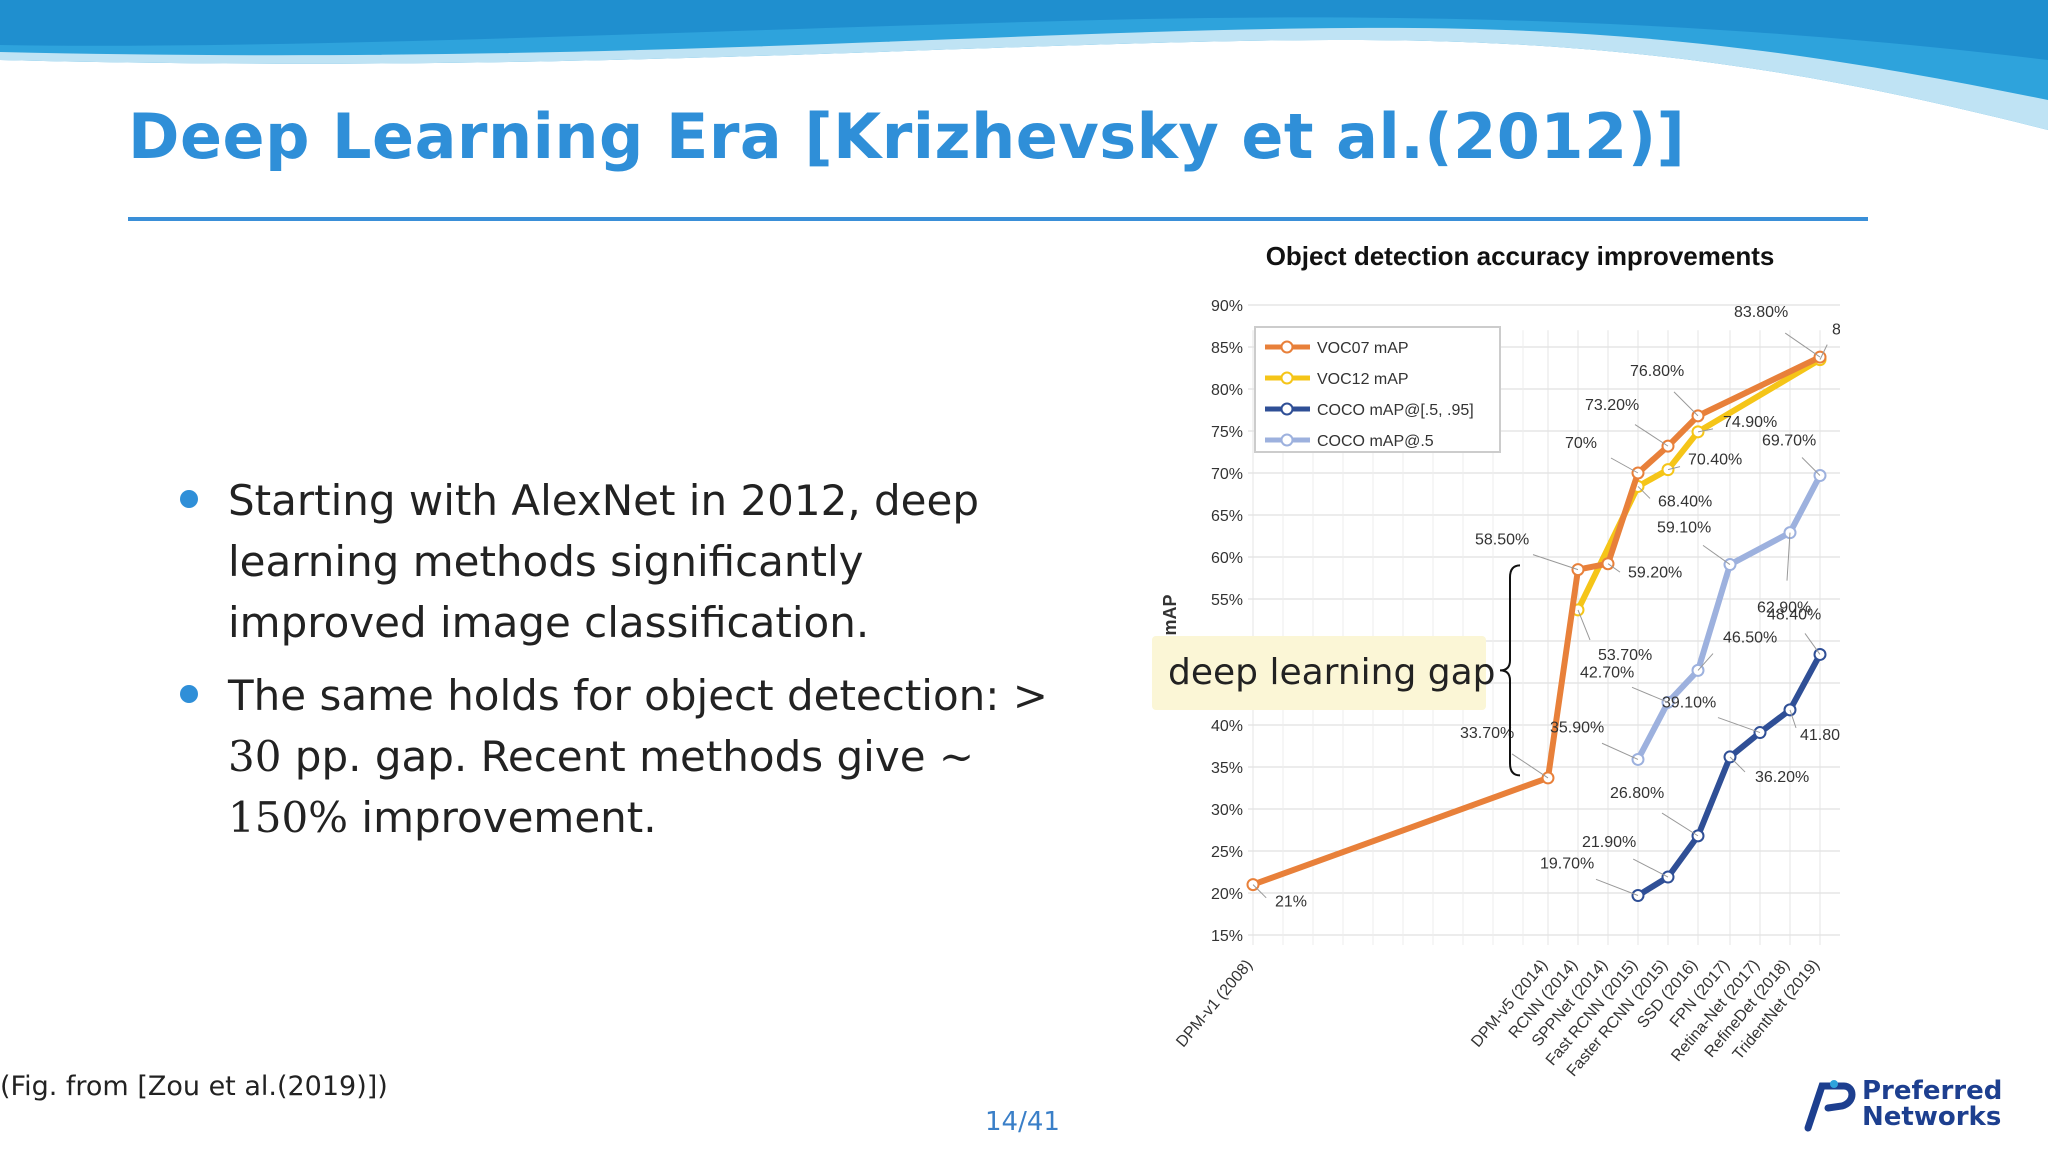 The image size is (2048, 1152). What do you see at coordinates (1022, 1122) in the screenshot?
I see `page-number: 14/41` at bounding box center [1022, 1122].